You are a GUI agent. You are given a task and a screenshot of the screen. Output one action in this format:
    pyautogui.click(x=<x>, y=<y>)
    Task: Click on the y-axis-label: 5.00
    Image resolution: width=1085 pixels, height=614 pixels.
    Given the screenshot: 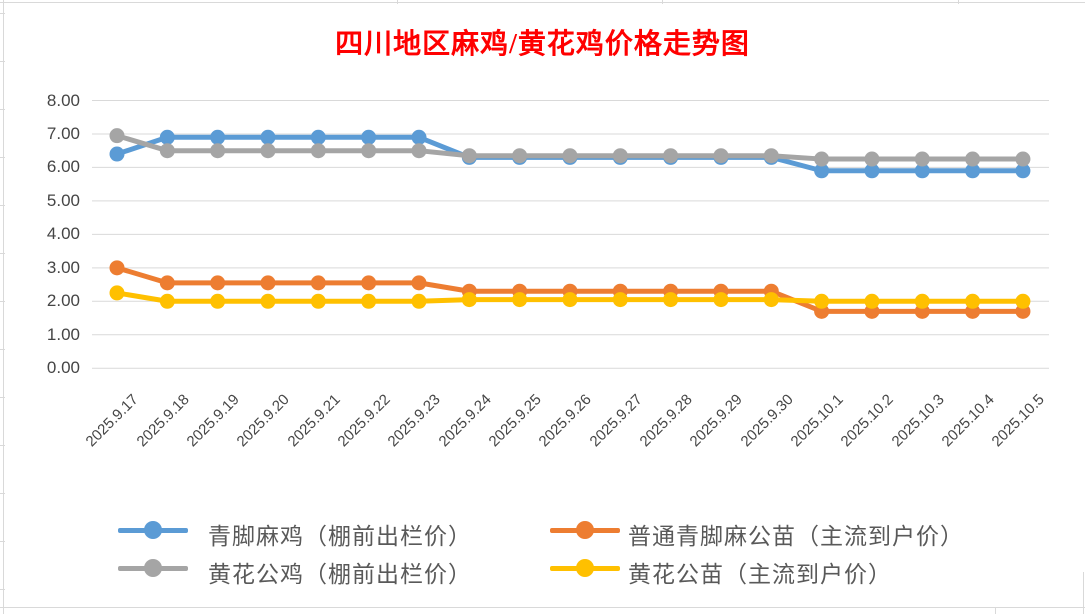 What is the action you would take?
    pyautogui.click(x=63, y=200)
    